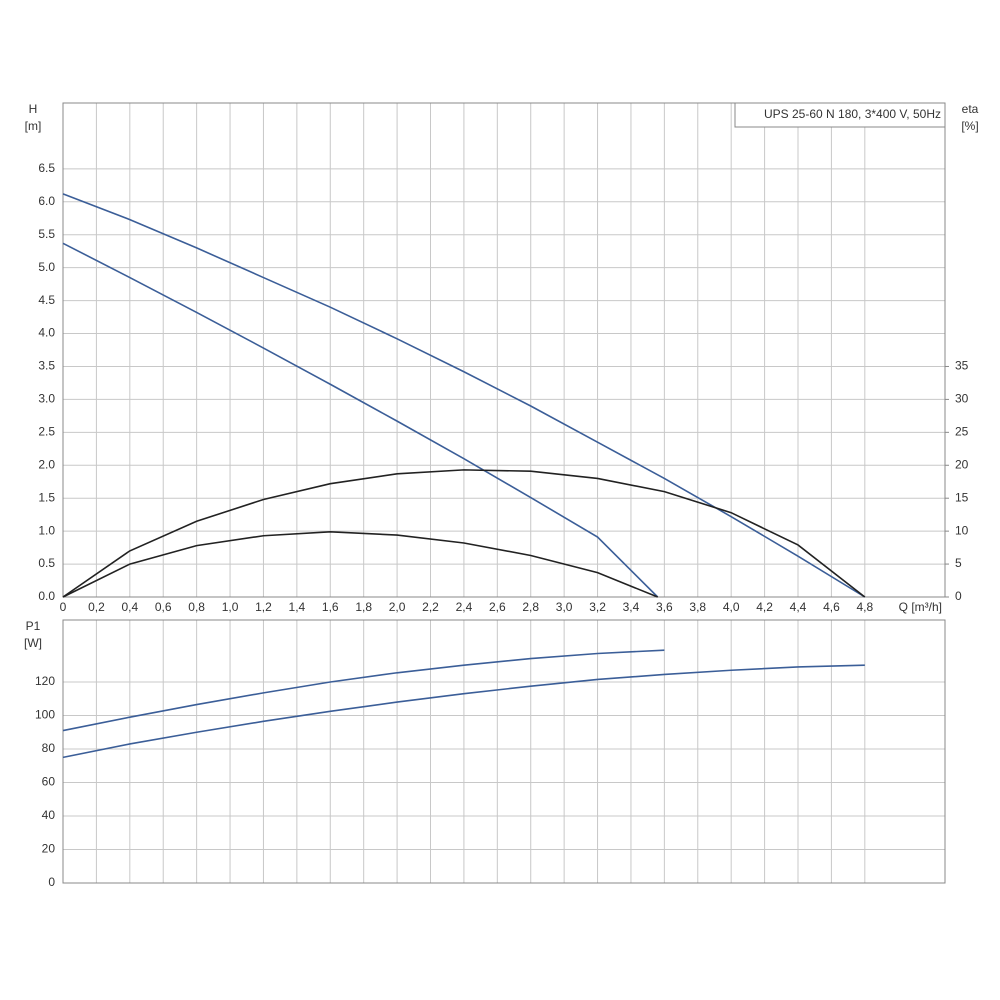  I want to click on y2-tick-label: 35, so click(962, 366).